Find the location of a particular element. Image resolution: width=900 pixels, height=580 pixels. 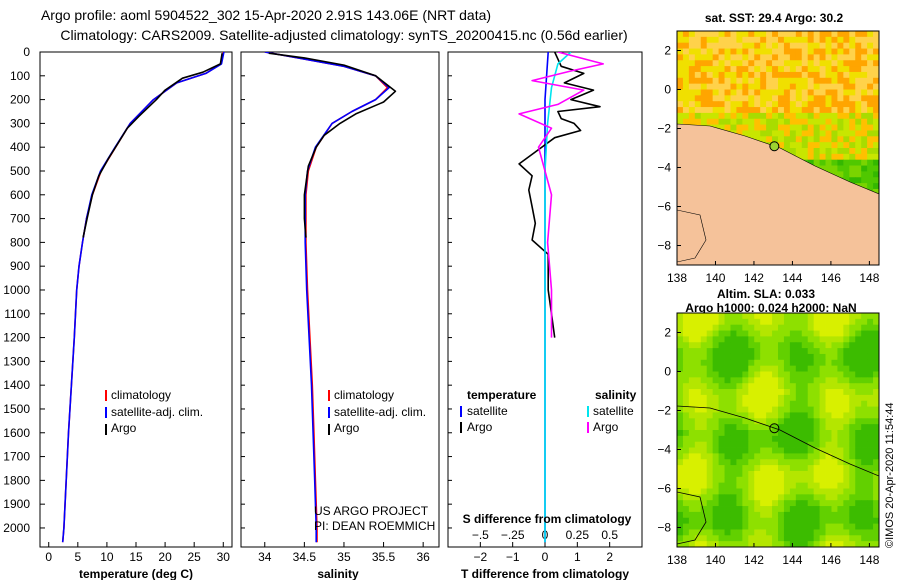

temperature-x-label: temperature (deg C) is located at coordinates (136, 573).